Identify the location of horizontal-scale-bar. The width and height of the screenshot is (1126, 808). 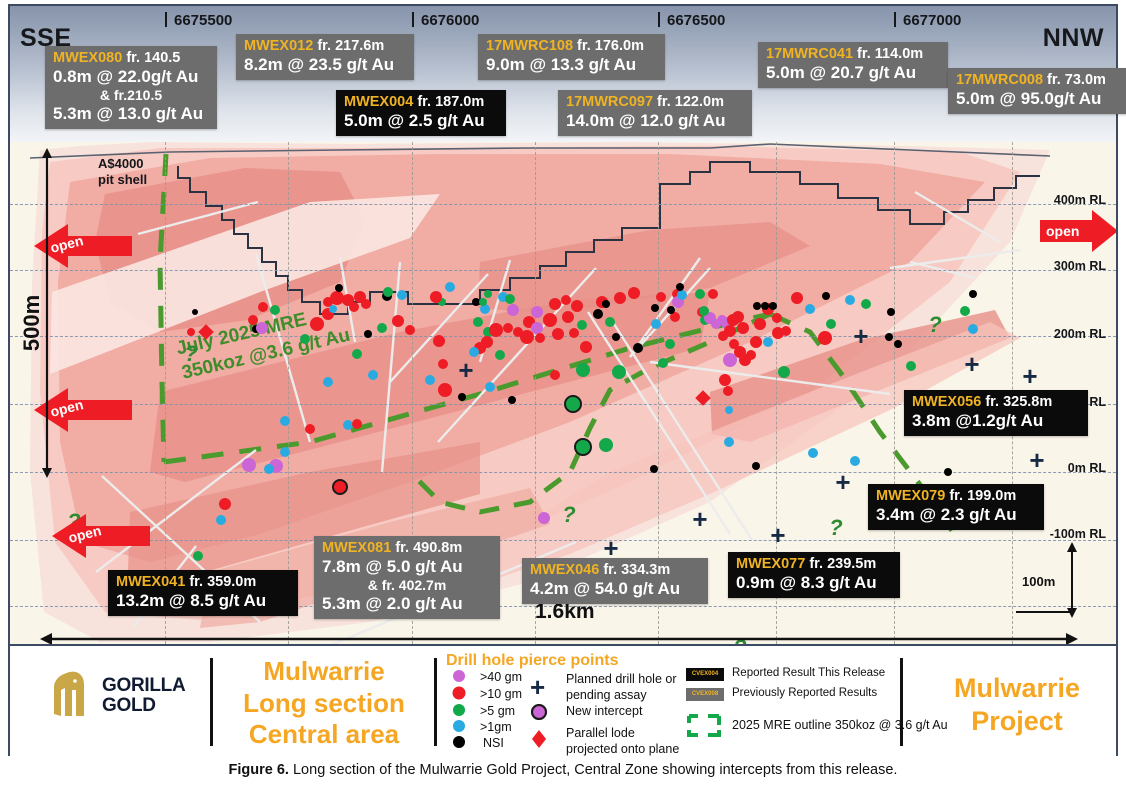
(559, 638).